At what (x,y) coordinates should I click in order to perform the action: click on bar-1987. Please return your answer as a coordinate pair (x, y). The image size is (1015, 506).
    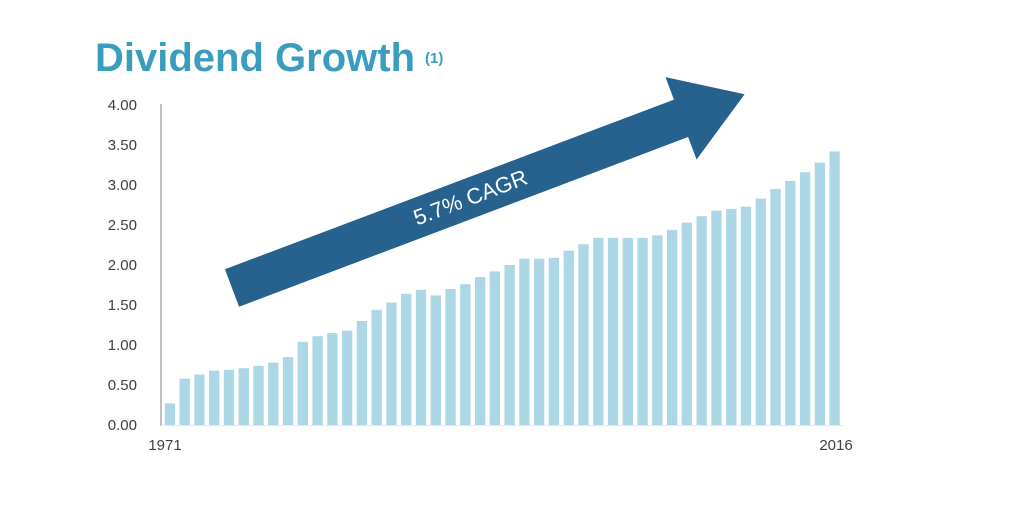
    Looking at the image, I should click on (406, 359).